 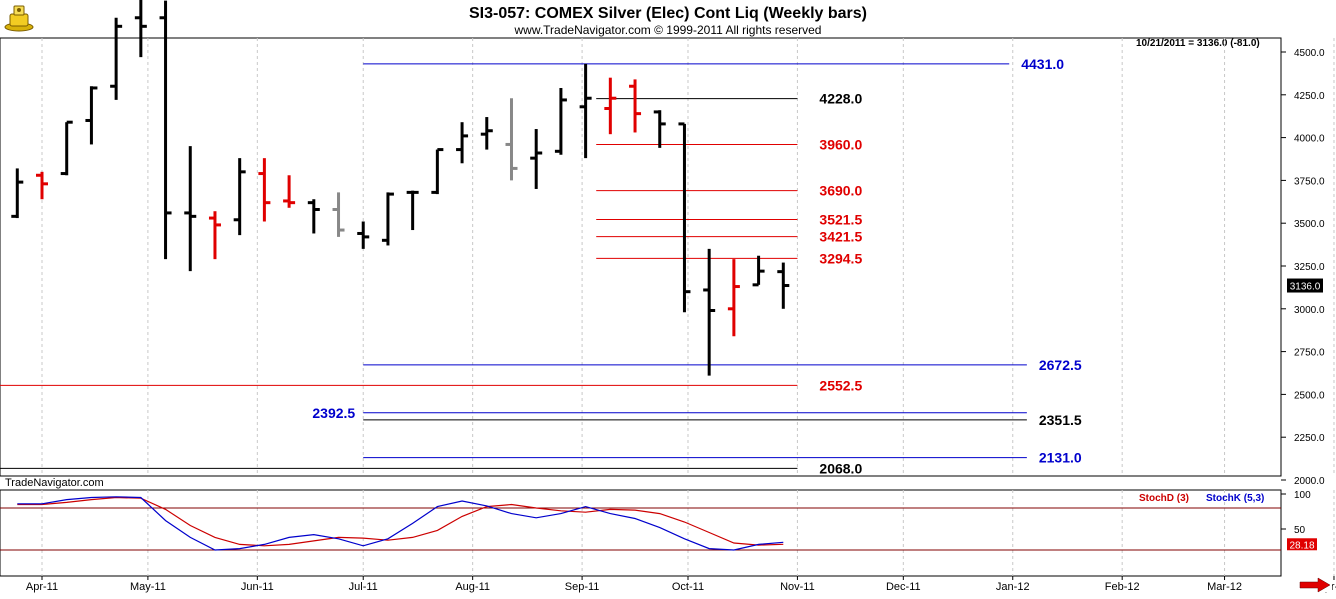 What do you see at coordinates (257, 587) in the screenshot?
I see `x-tick-label: Jun-11` at bounding box center [257, 587].